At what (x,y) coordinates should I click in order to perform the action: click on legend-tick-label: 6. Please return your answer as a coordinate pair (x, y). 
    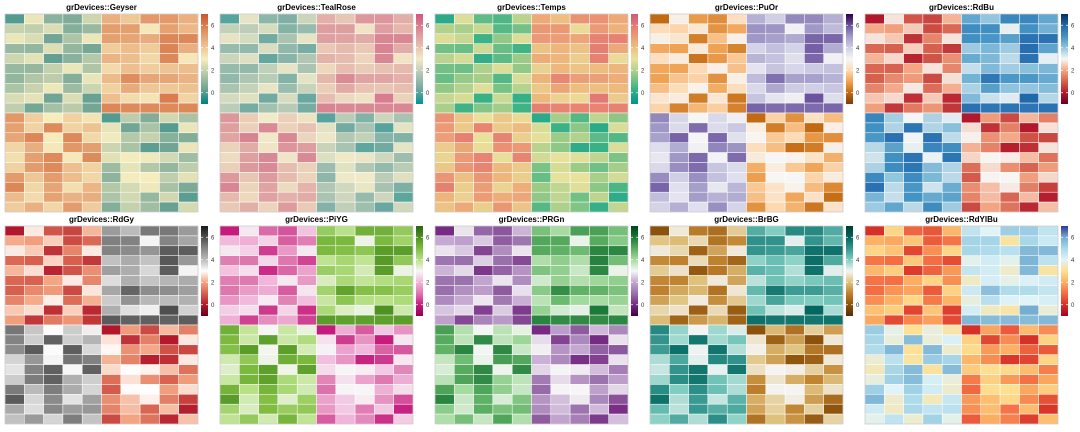
    Looking at the image, I should click on (858, 26).